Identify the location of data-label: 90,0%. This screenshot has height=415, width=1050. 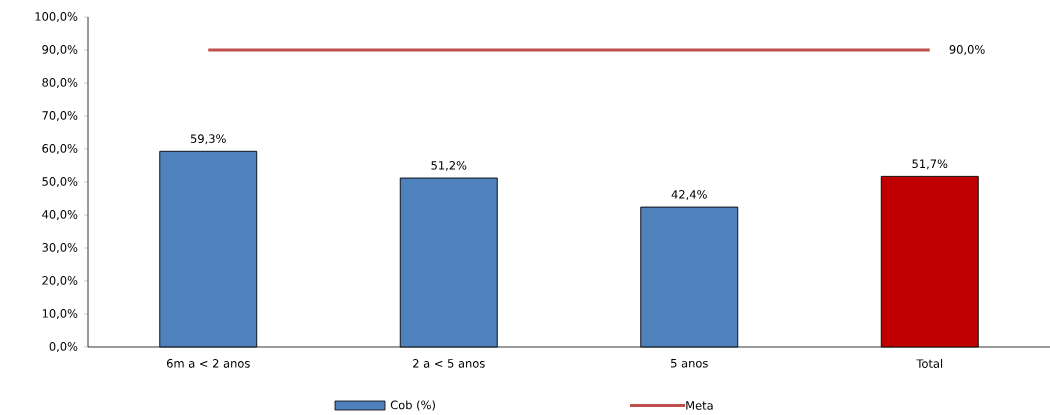
(967, 50).